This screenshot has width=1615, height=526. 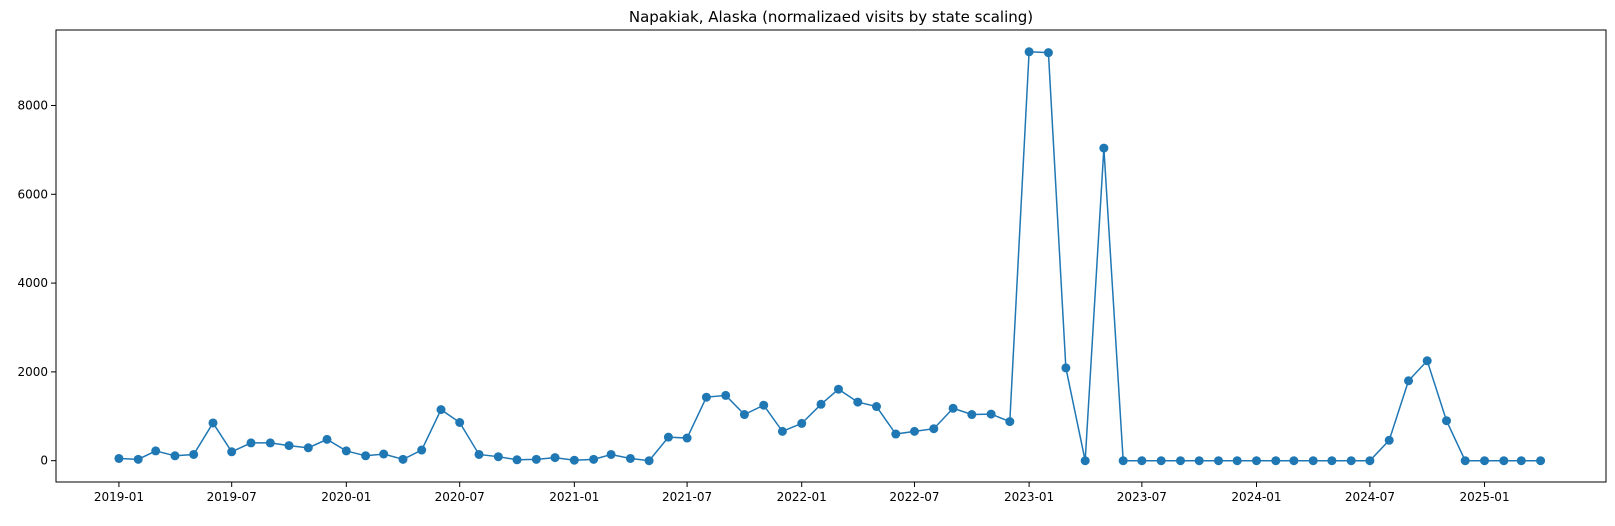 What do you see at coordinates (1142, 497) in the screenshot?
I see `x-tick-label: 2023-07` at bounding box center [1142, 497].